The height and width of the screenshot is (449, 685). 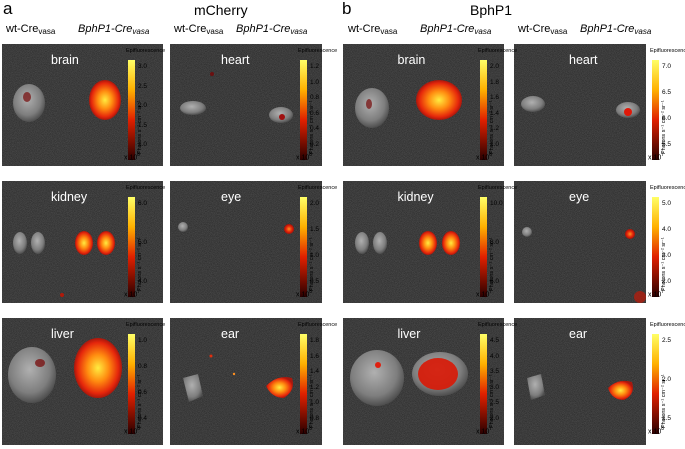 I want to click on colorbar-b-liver, so click(x=483, y=384).